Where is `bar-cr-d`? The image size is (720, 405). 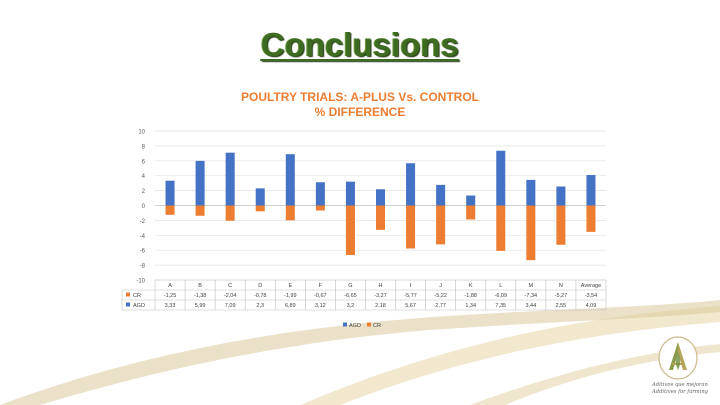 bar-cr-d is located at coordinates (260, 208).